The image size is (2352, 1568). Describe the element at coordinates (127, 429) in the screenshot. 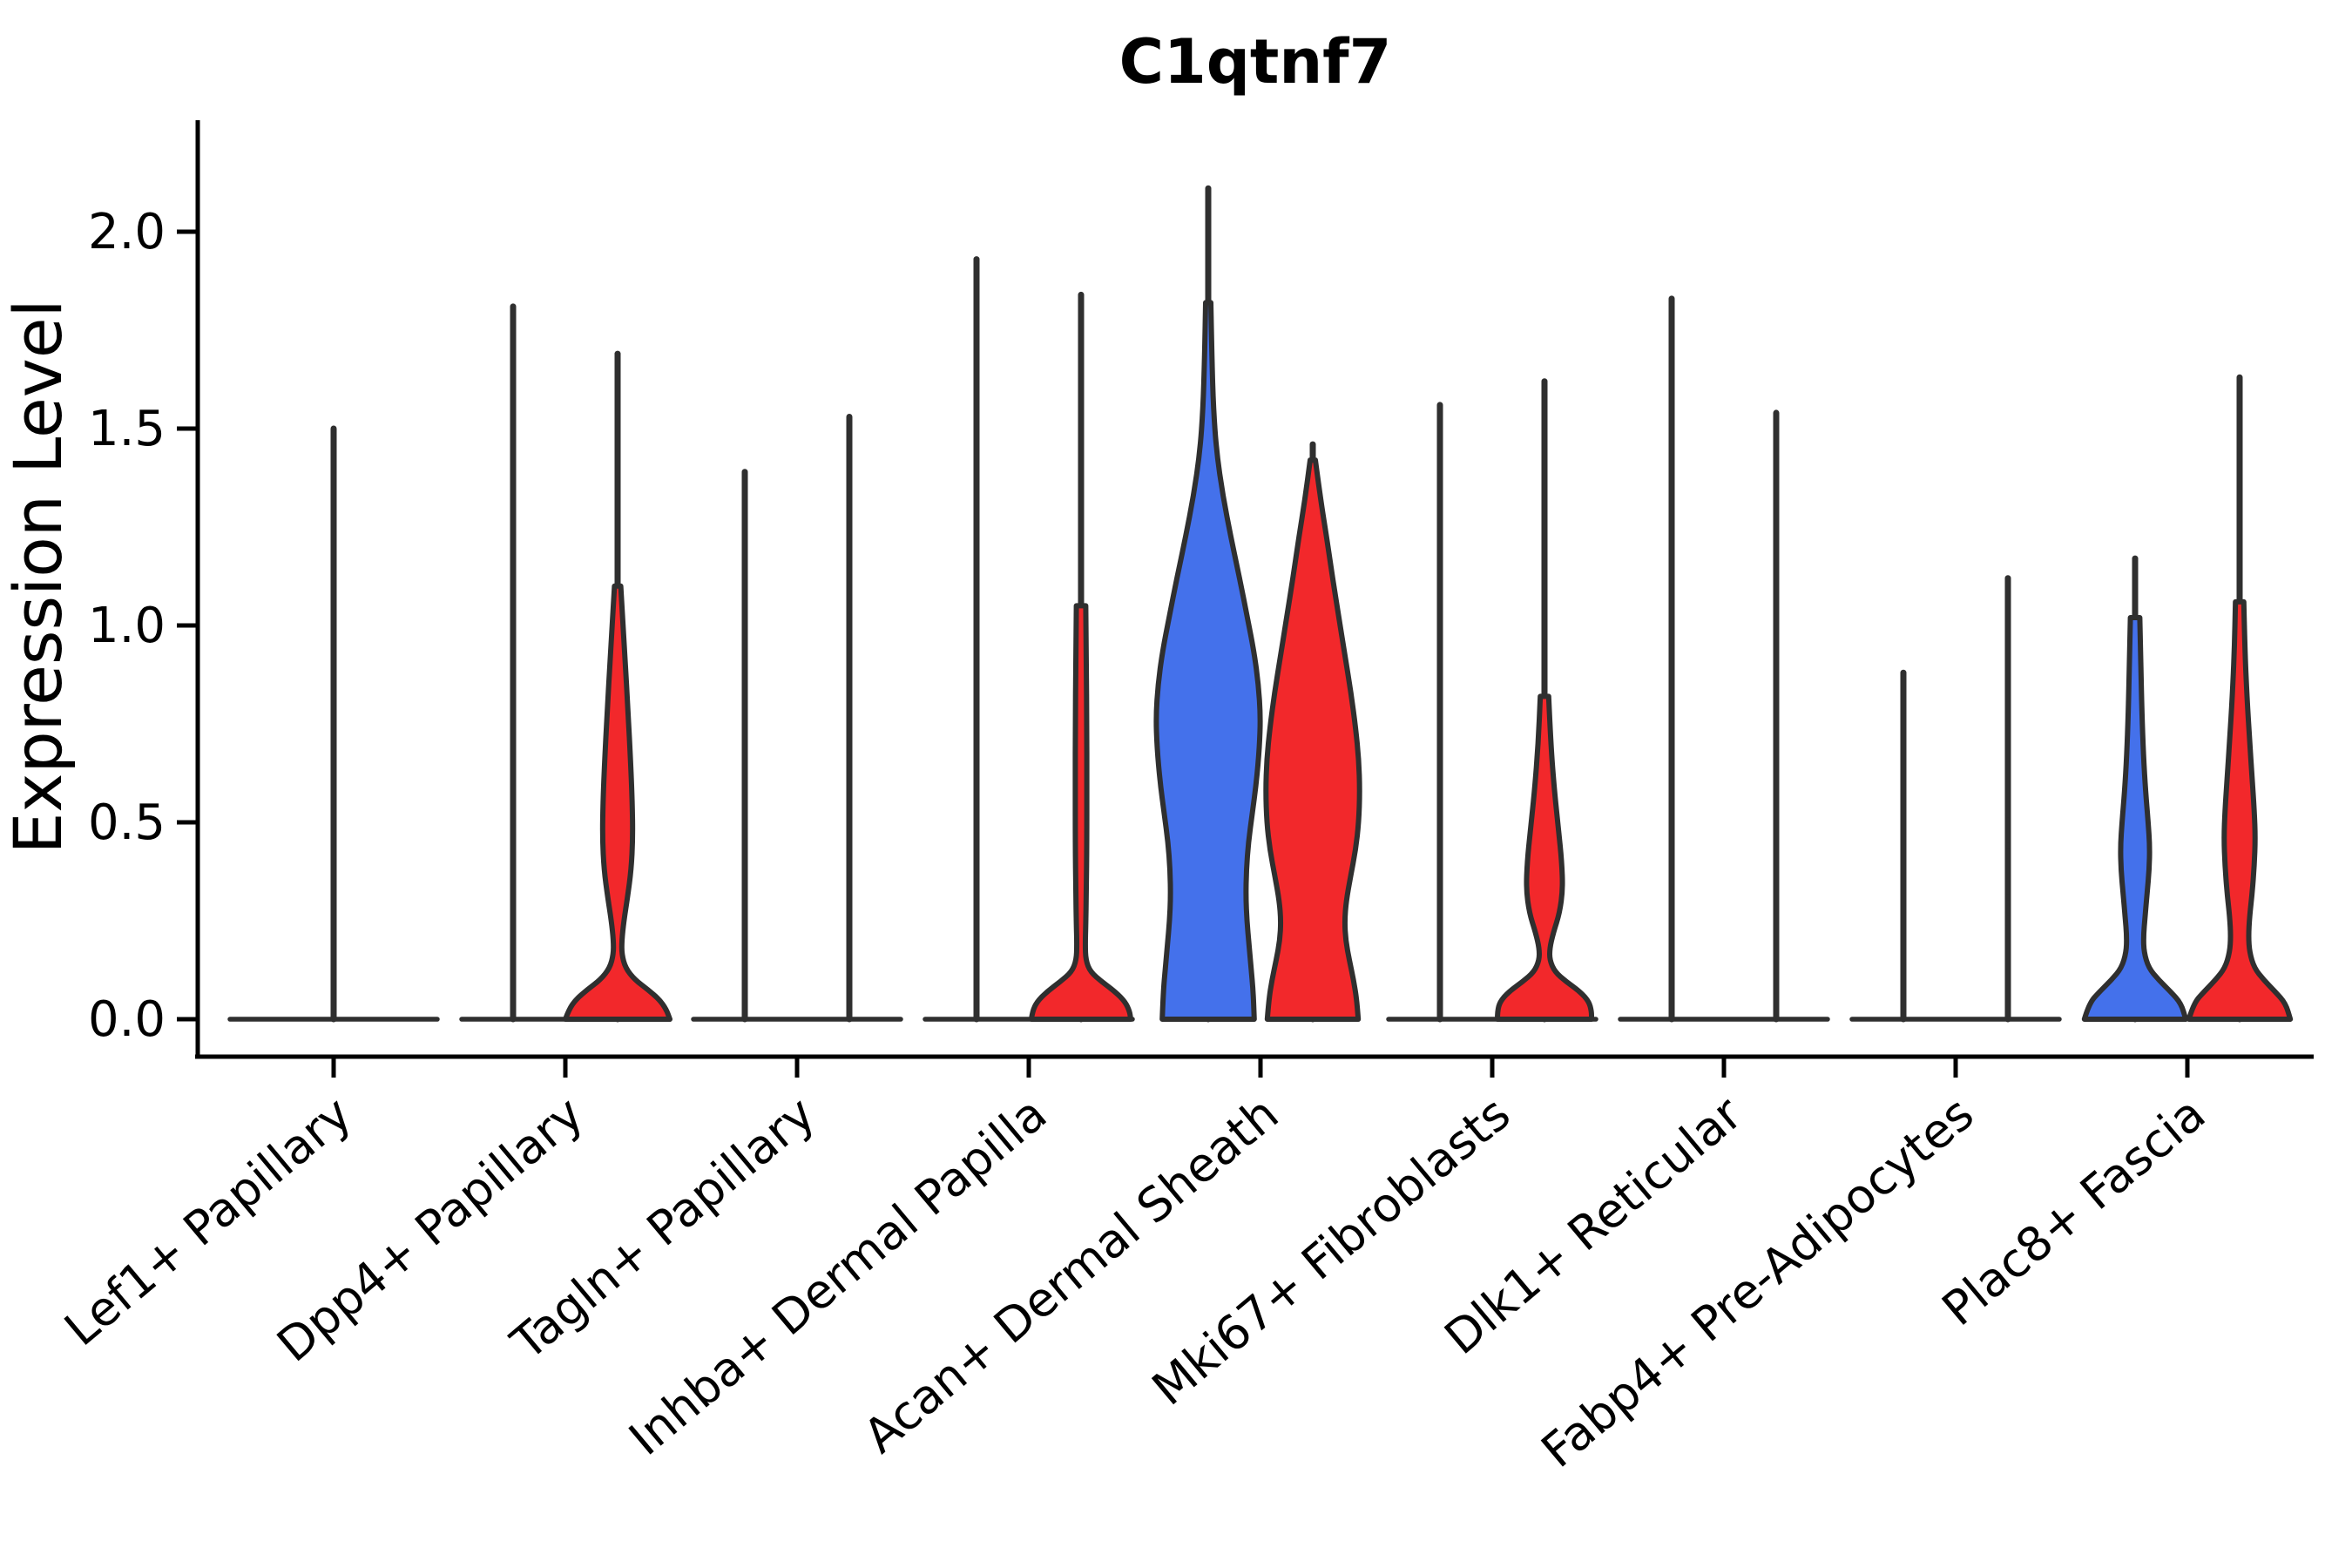

I see `y-tick-label: 1.5` at that location.